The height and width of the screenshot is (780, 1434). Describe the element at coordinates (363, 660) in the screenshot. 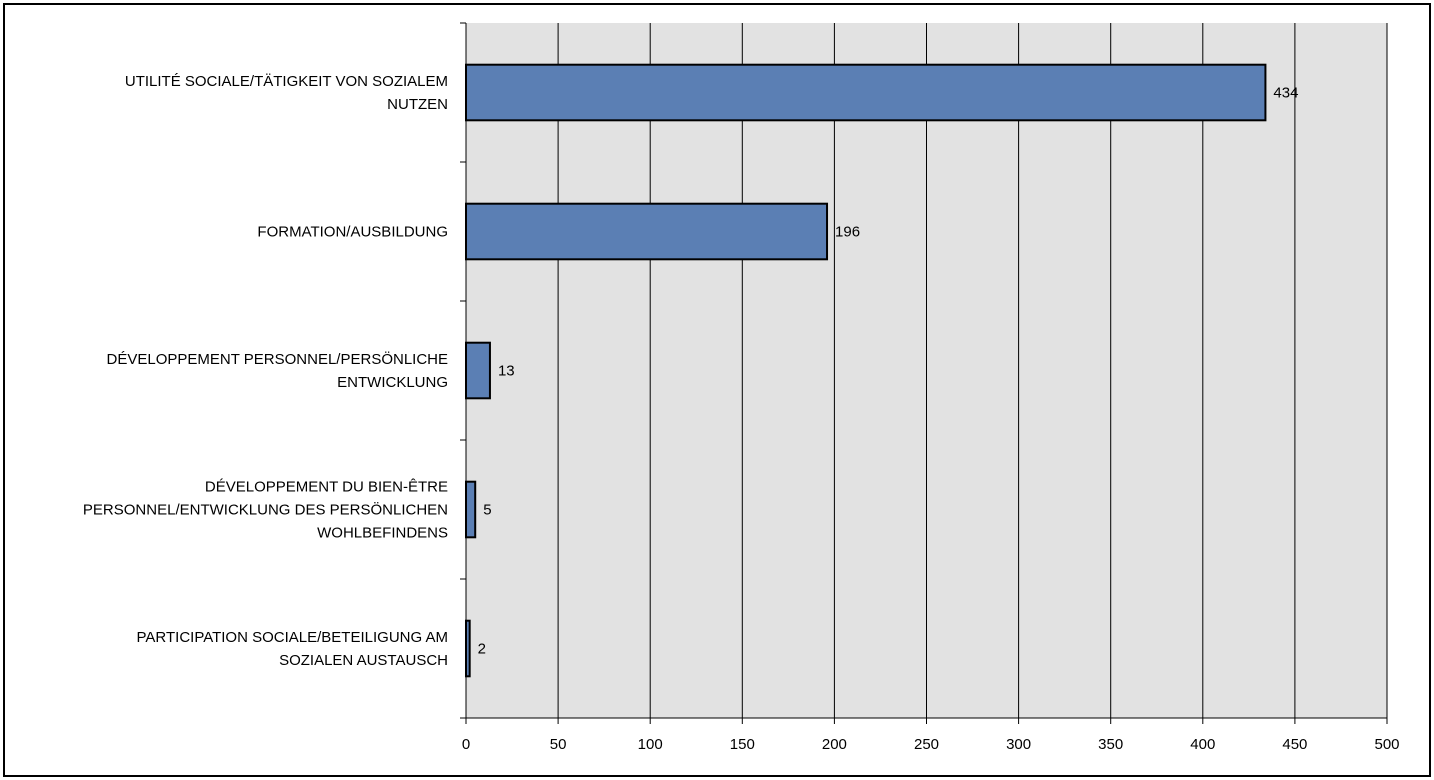

I see `category-label: SOZIALEN AUSTAUSCH` at that location.